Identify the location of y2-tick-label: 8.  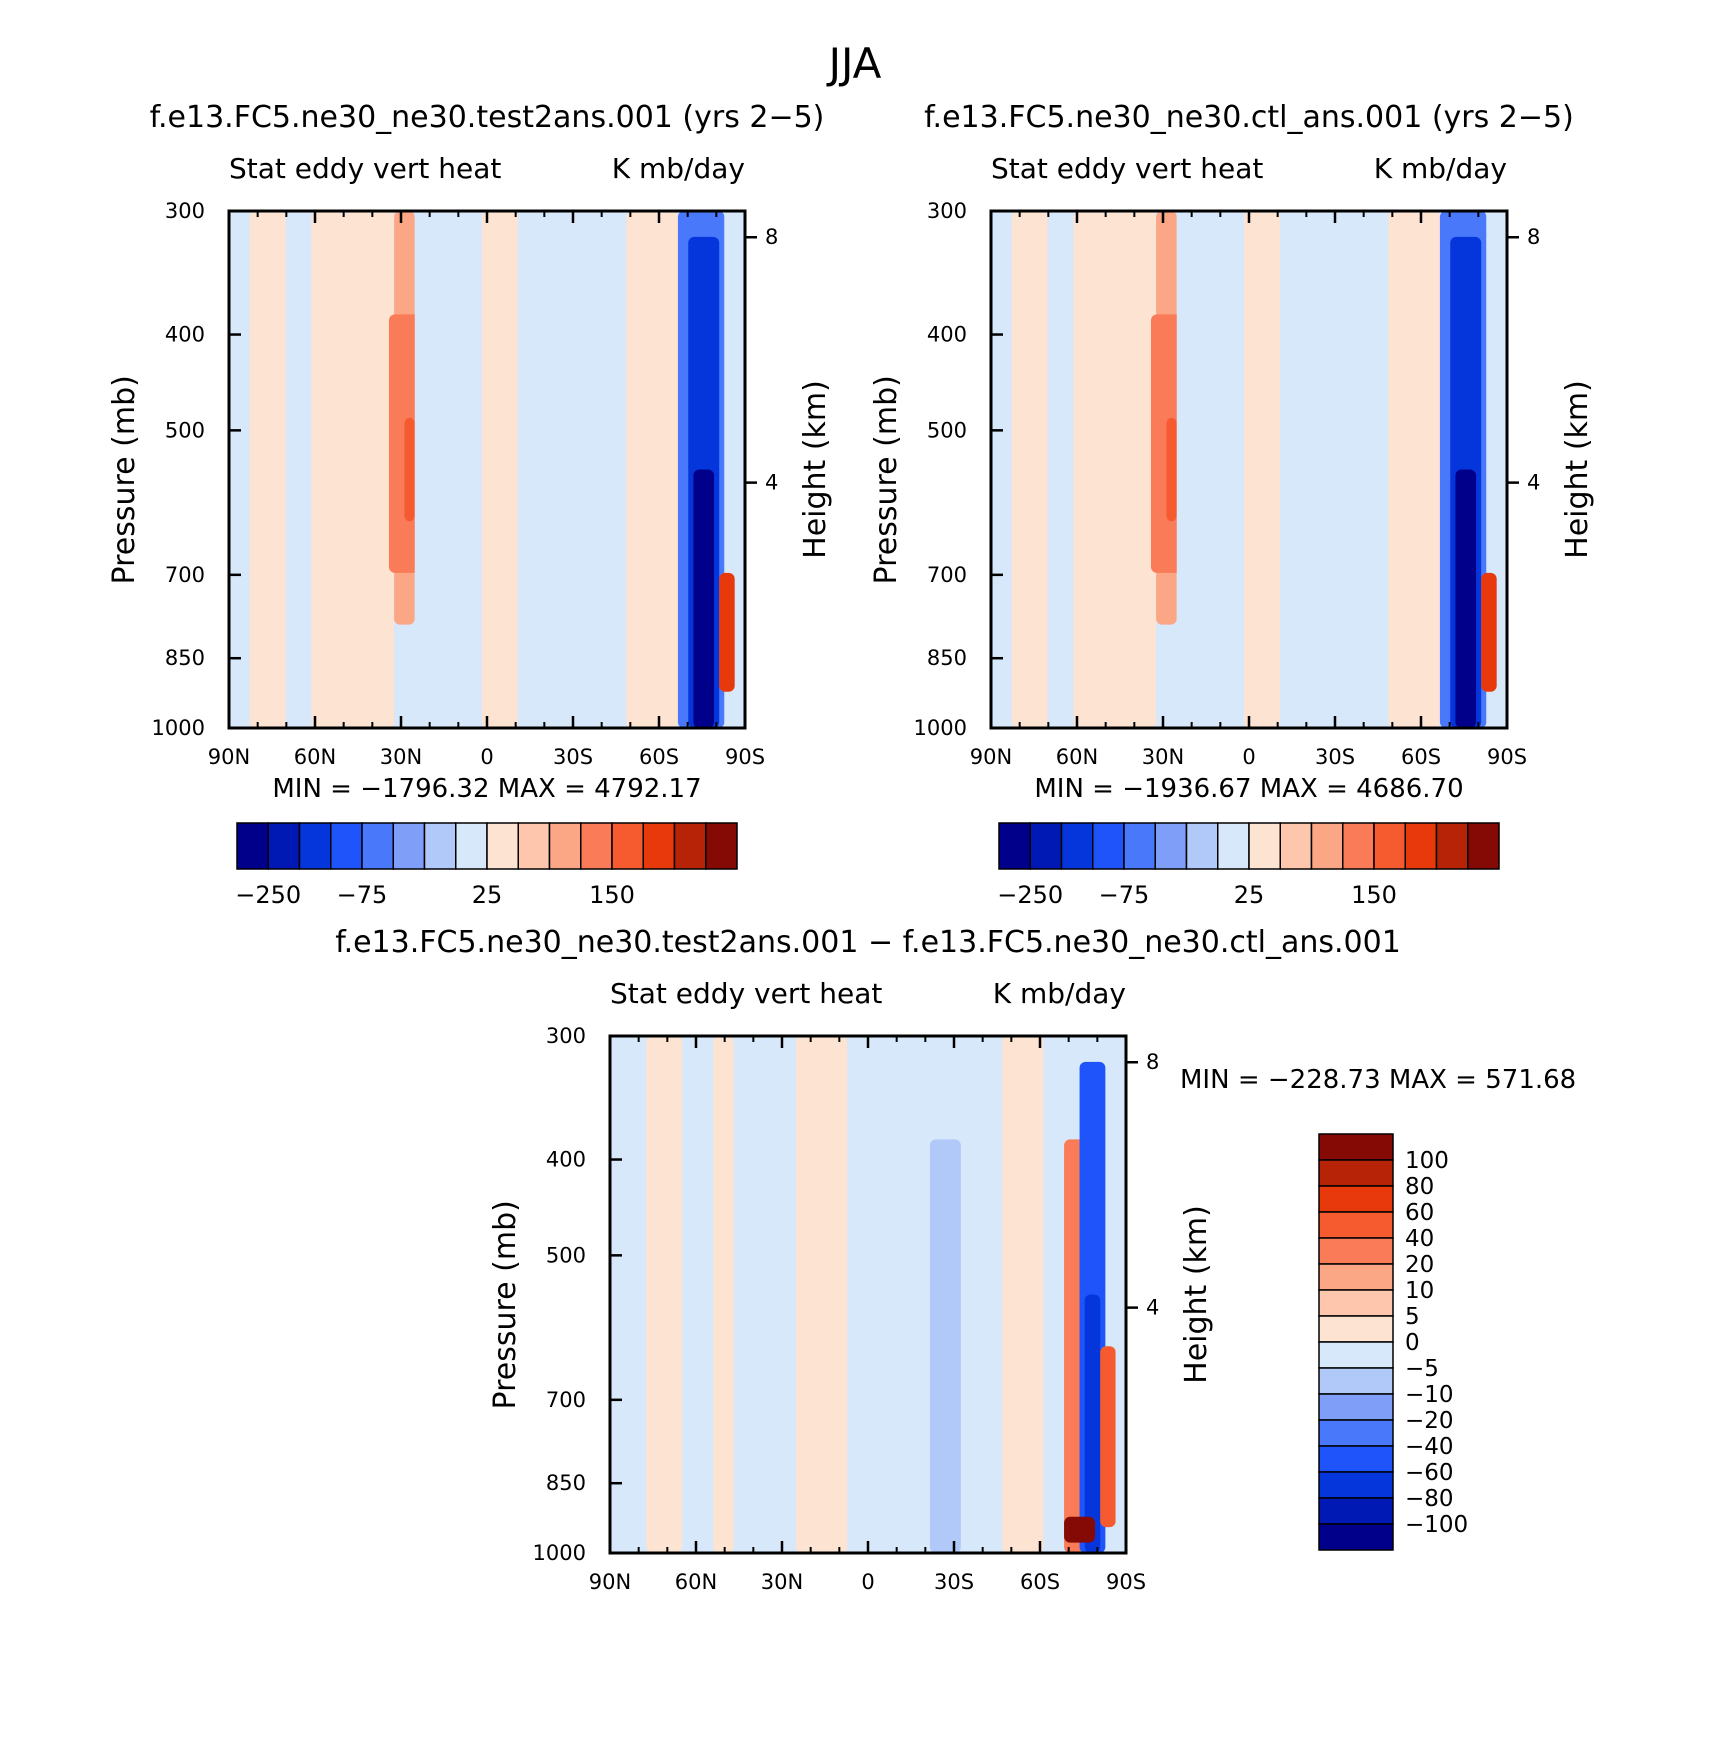
(1152, 1062).